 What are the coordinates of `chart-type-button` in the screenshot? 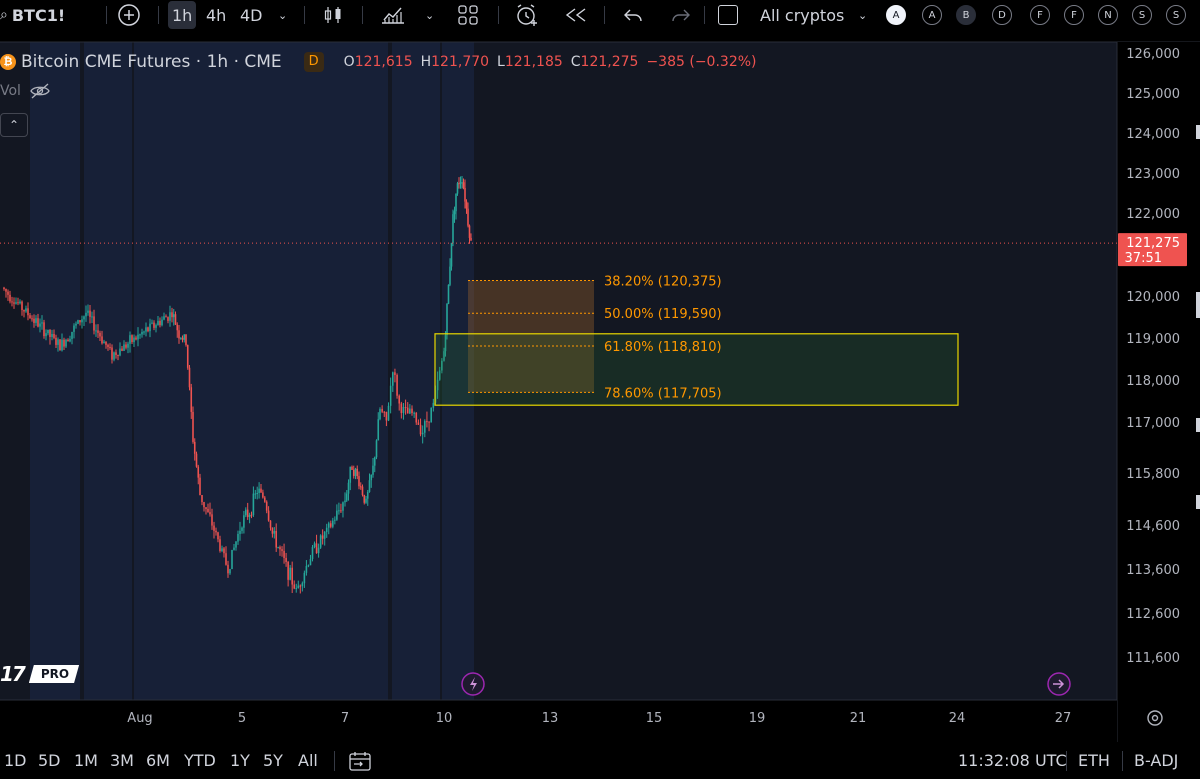 It's located at (333, 15).